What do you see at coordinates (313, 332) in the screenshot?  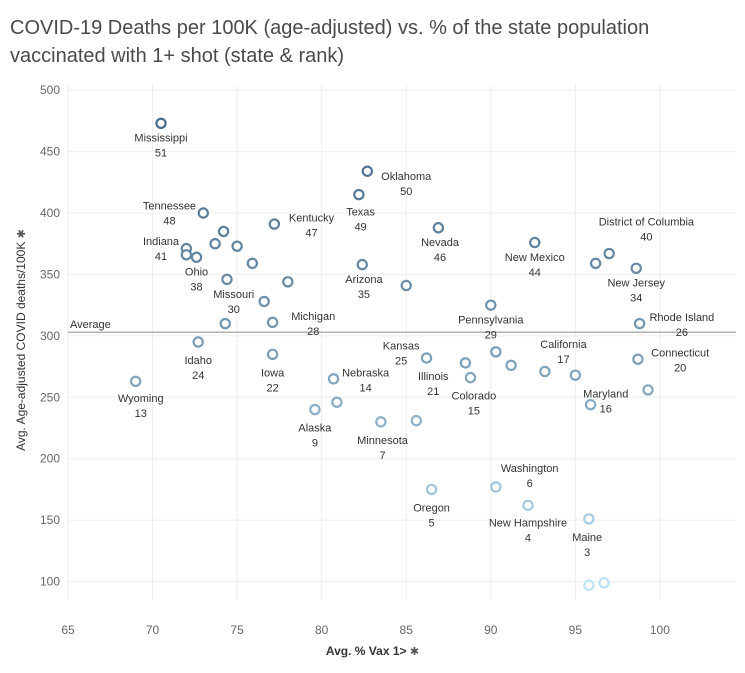 I see `point-label-rank: 28` at bounding box center [313, 332].